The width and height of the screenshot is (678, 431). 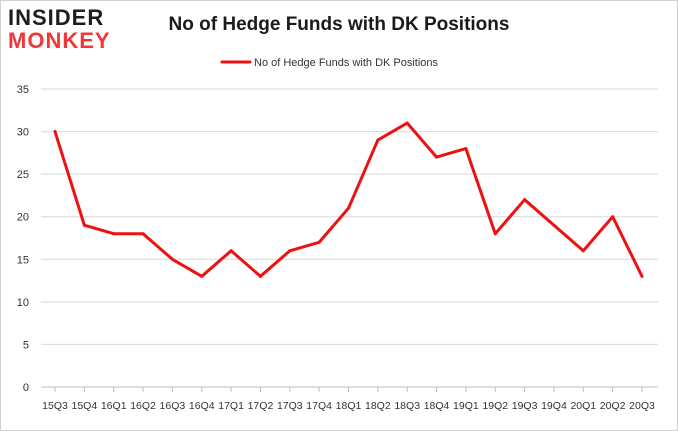 What do you see at coordinates (26, 345) in the screenshot?
I see `y-tick-label: 5` at bounding box center [26, 345].